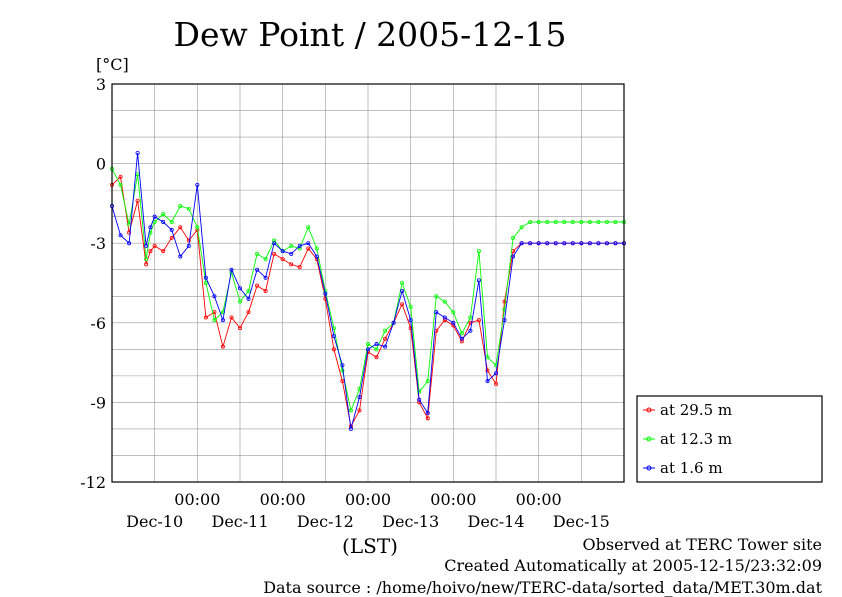 Image resolution: width=842 pixels, height=597 pixels. I want to click on y-tick-labels: 3 0 -3 -6 -9 -12, so click(93, 283).